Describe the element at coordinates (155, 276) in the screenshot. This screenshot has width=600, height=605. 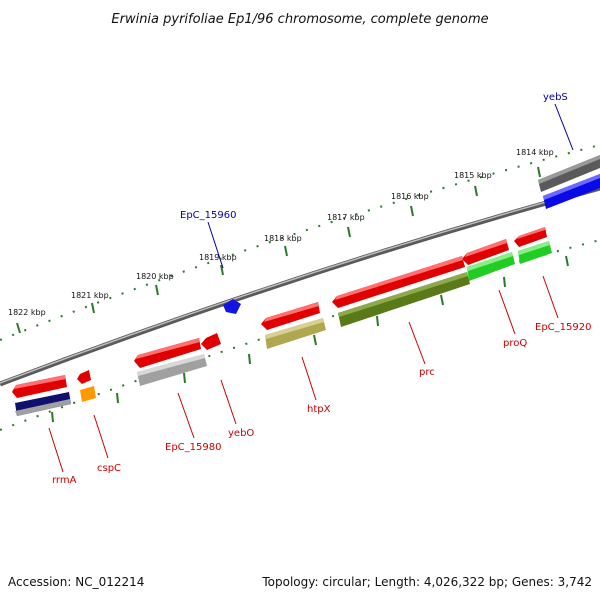
I see `kbp-label-1820: 1820 kbp` at that location.